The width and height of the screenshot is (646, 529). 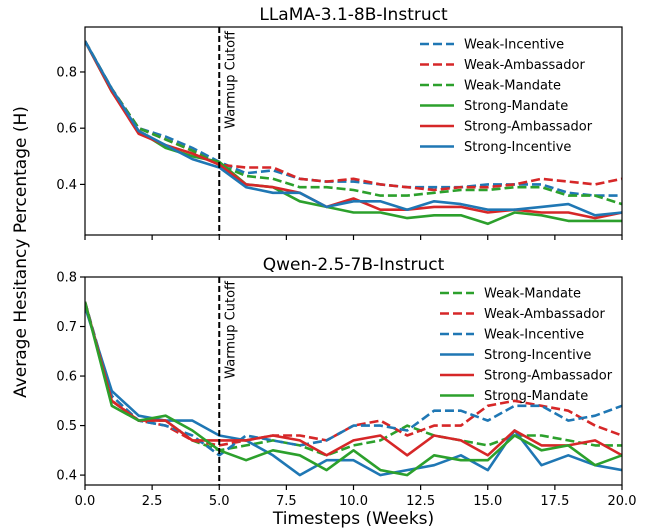 What do you see at coordinates (353, 15) in the screenshot?
I see `chart-title: LLaMA-3.1-8B-Instruct` at bounding box center [353, 15].